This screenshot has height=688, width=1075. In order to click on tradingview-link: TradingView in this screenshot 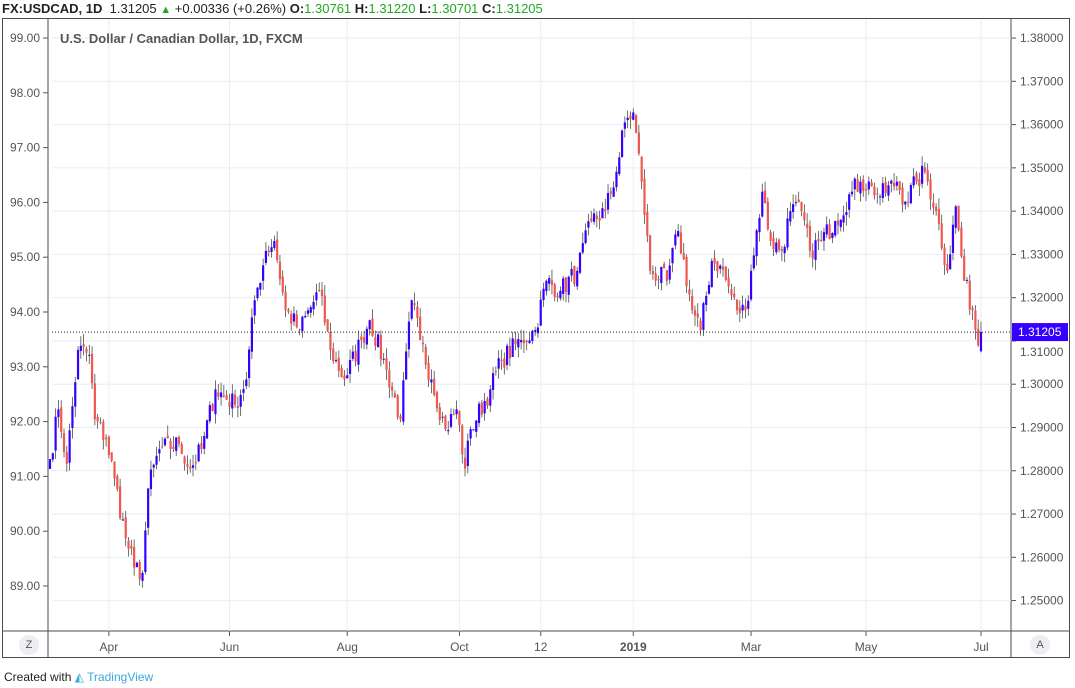, I will do `click(120, 677)`.